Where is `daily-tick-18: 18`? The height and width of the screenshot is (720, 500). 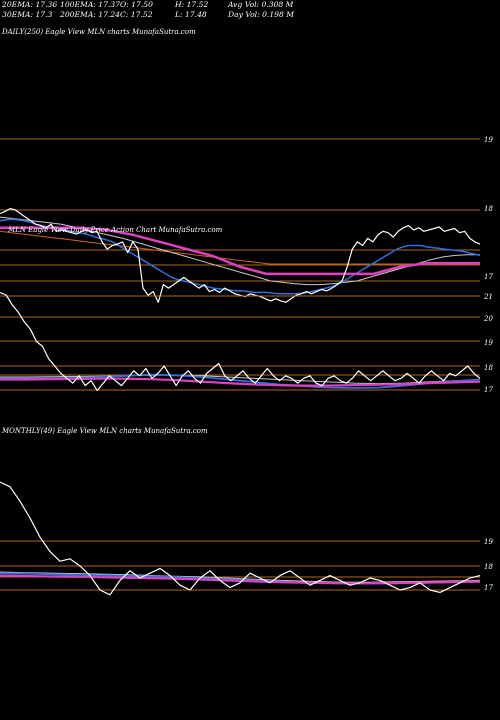 daily-tick-18: 18 is located at coordinates (488, 209).